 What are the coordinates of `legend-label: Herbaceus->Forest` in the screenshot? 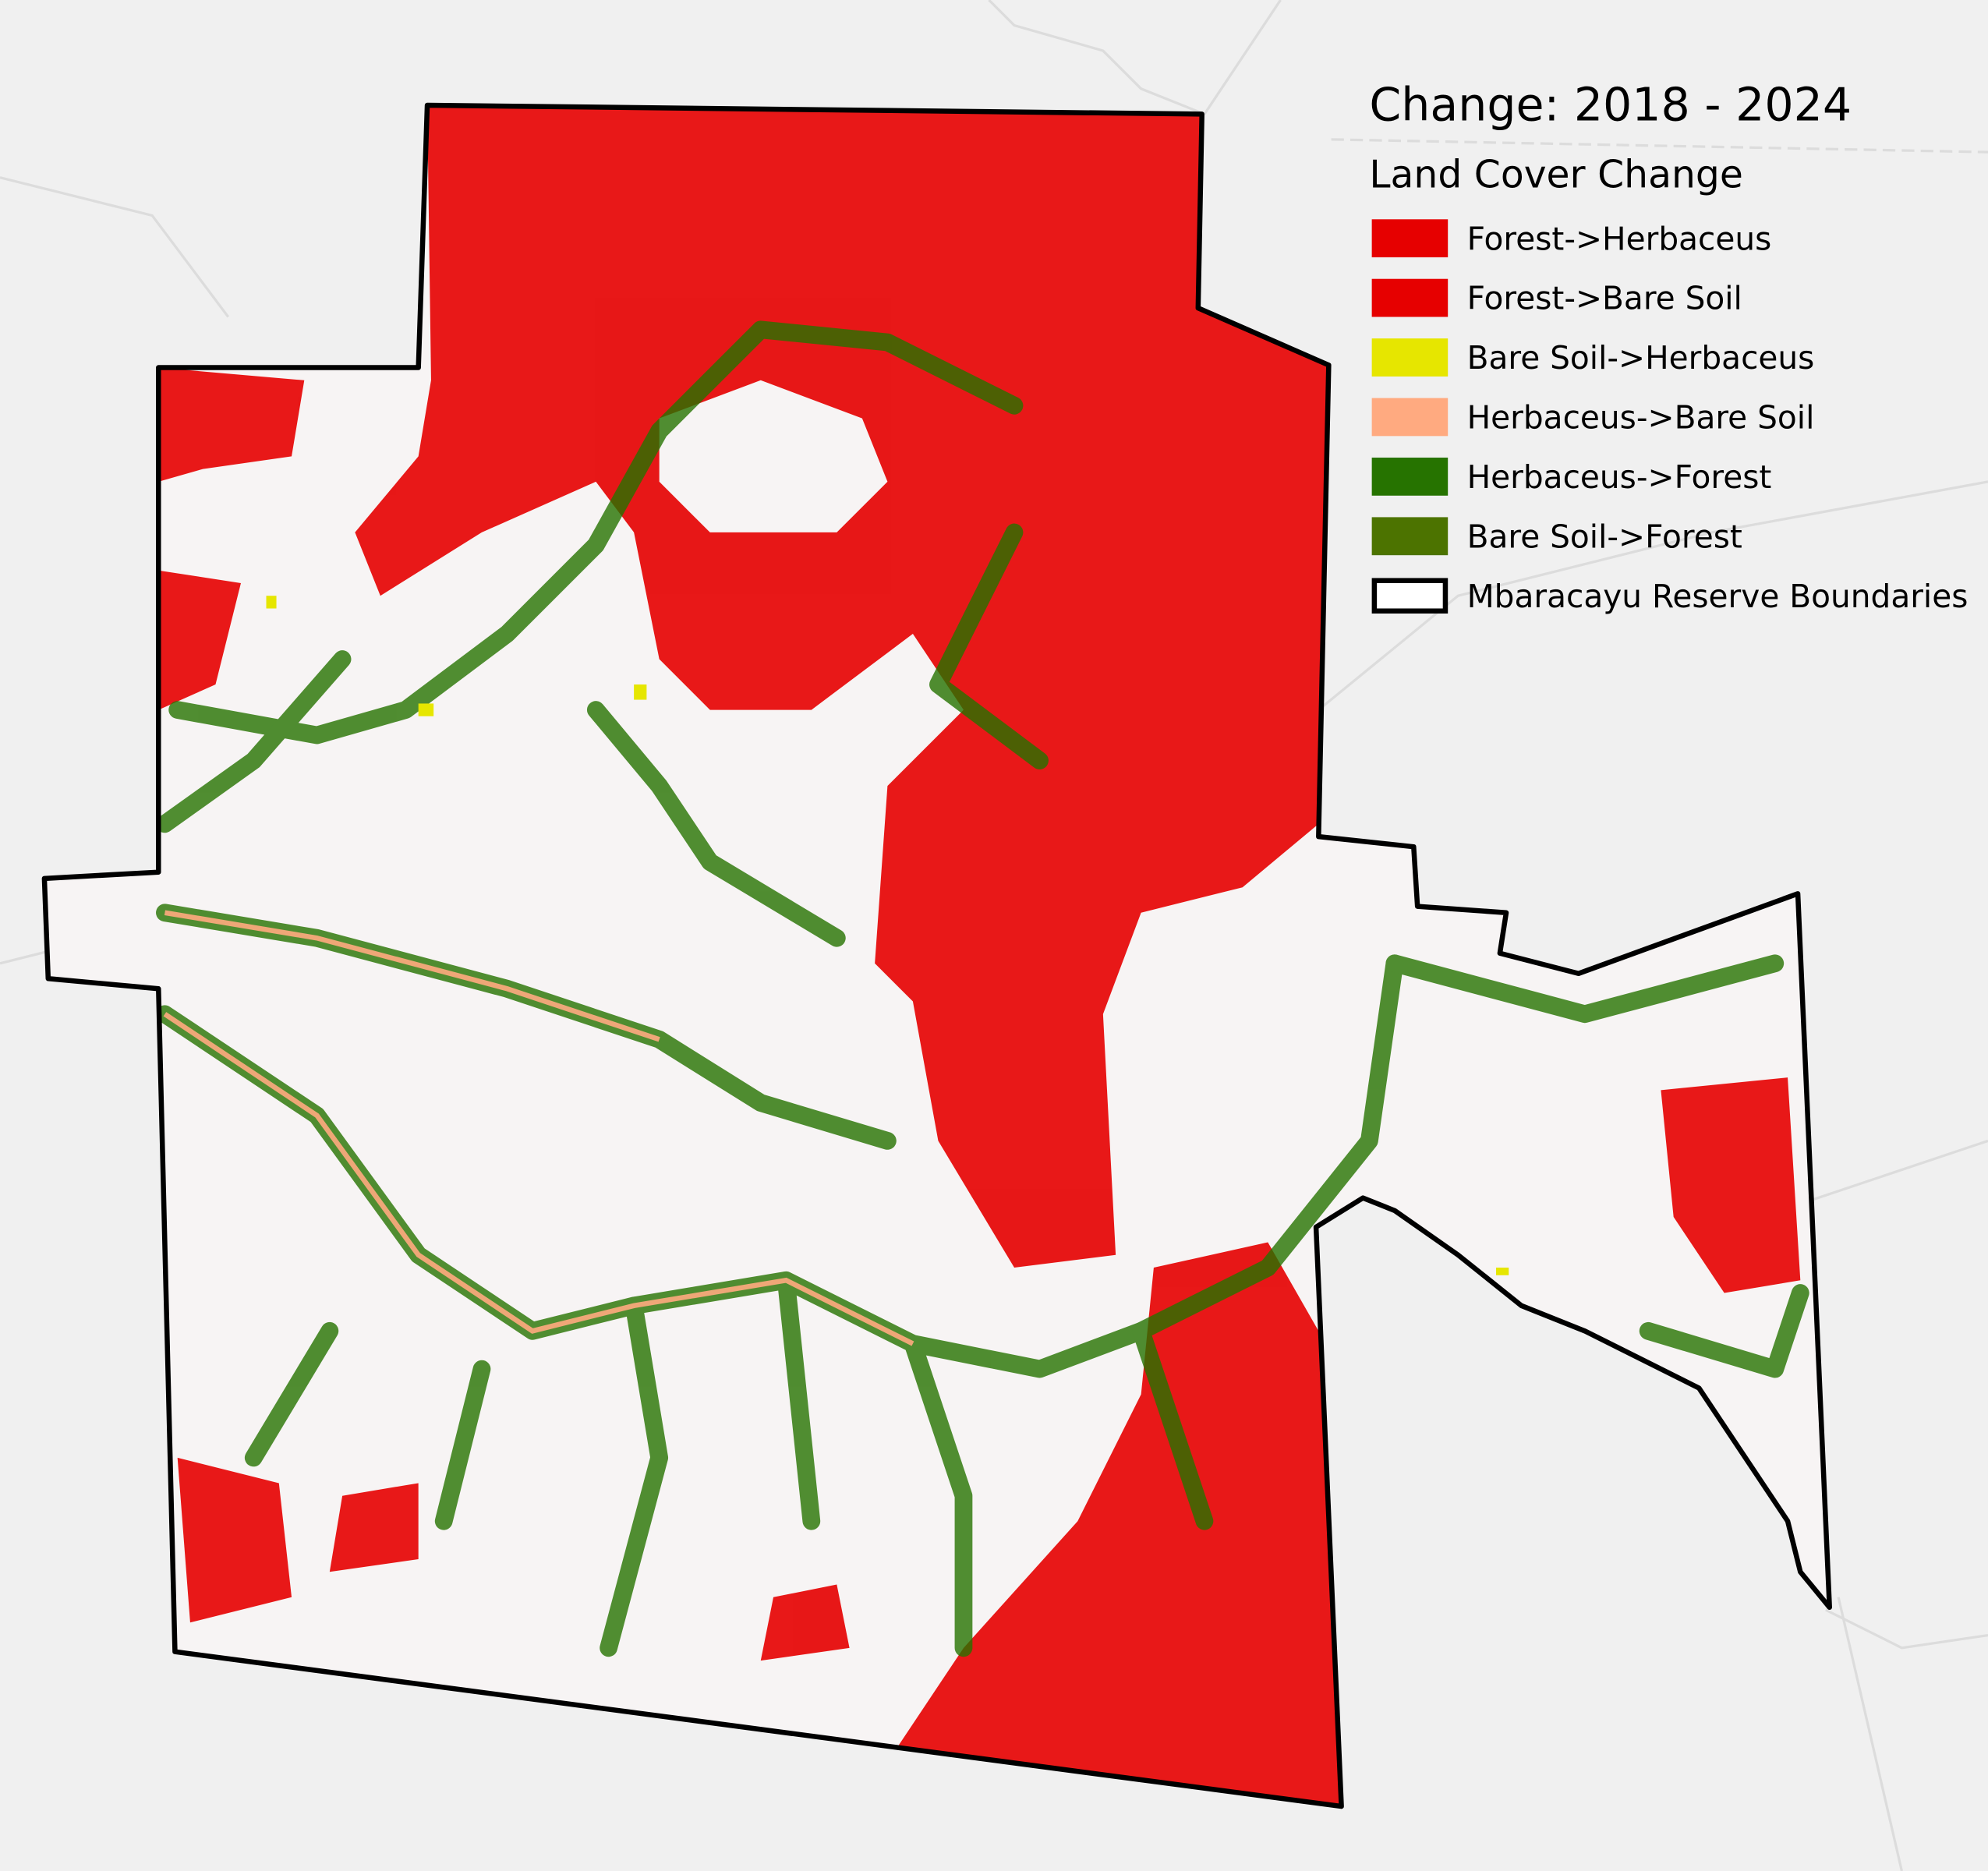 It's located at (1619, 477).